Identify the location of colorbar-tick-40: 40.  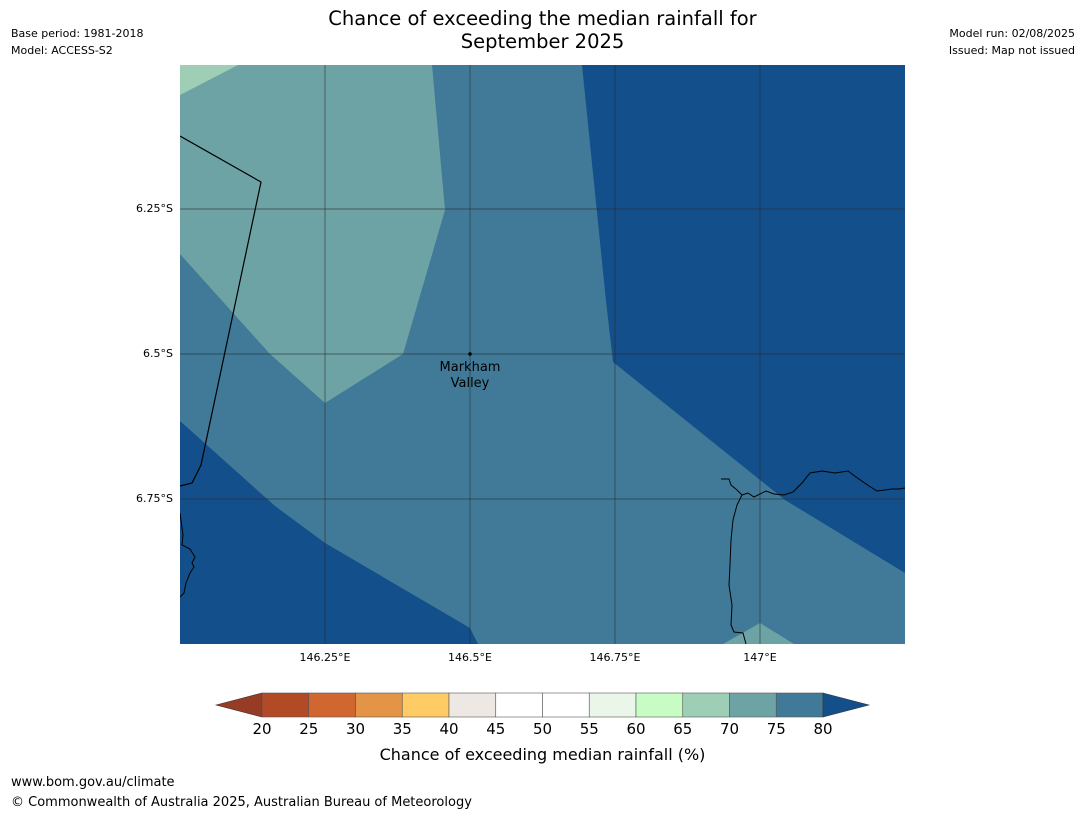
(449, 729).